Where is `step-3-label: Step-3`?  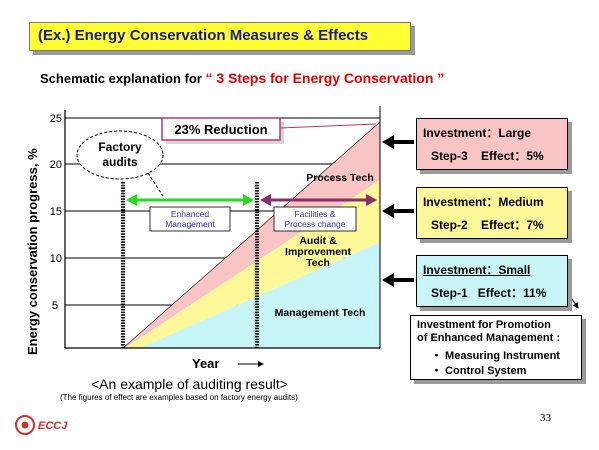 step-3-label: Step-3 is located at coordinates (449, 156).